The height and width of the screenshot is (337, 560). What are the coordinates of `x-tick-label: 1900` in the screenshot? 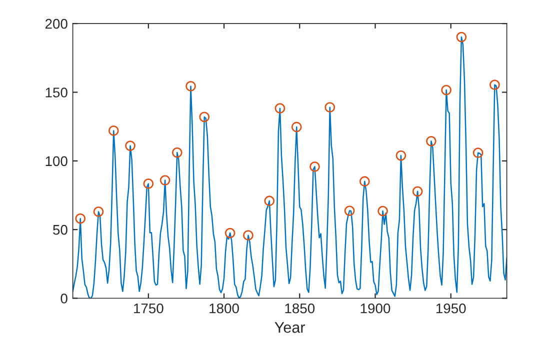 It's located at (375, 308).